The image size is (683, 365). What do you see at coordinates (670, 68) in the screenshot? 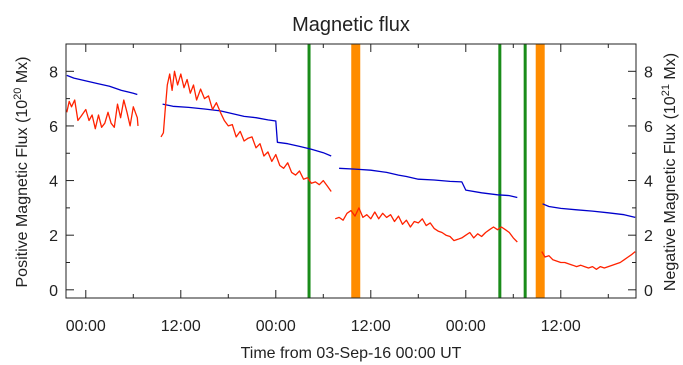
I see `right-axis-title-unit: Mx)` at bounding box center [670, 68].